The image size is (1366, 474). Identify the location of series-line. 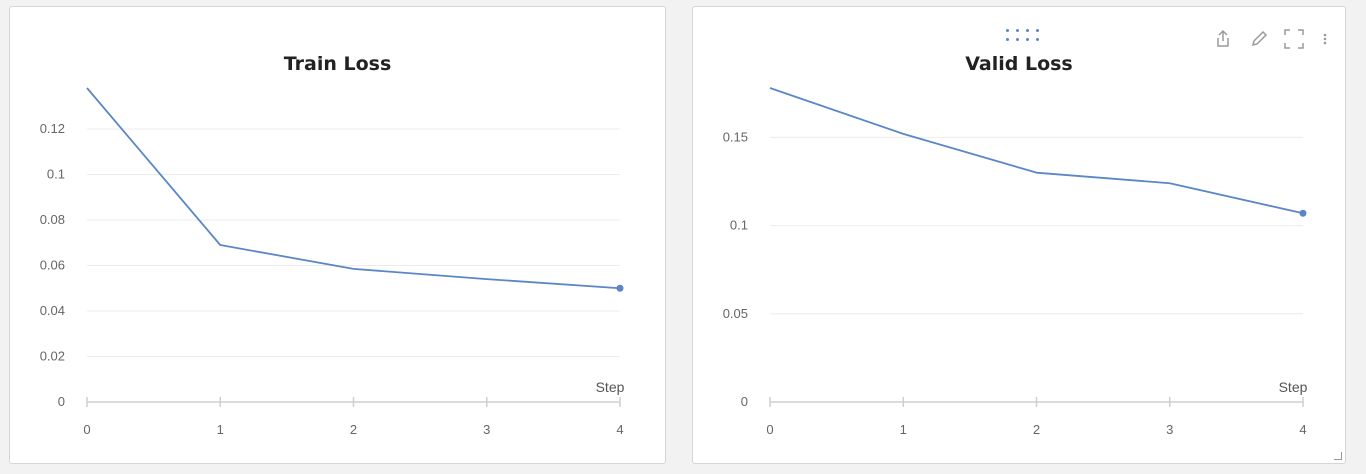
(1036, 151).